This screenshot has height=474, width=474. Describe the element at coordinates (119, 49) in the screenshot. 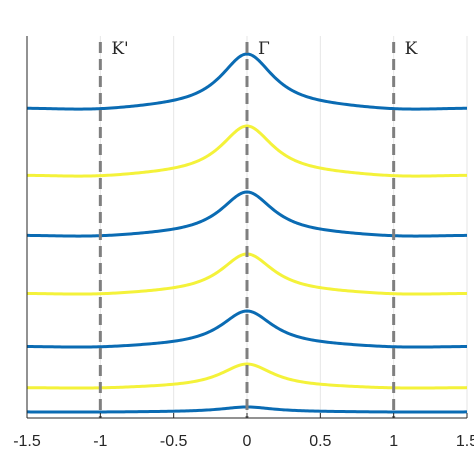

I see `marker-label-1: K'` at that location.